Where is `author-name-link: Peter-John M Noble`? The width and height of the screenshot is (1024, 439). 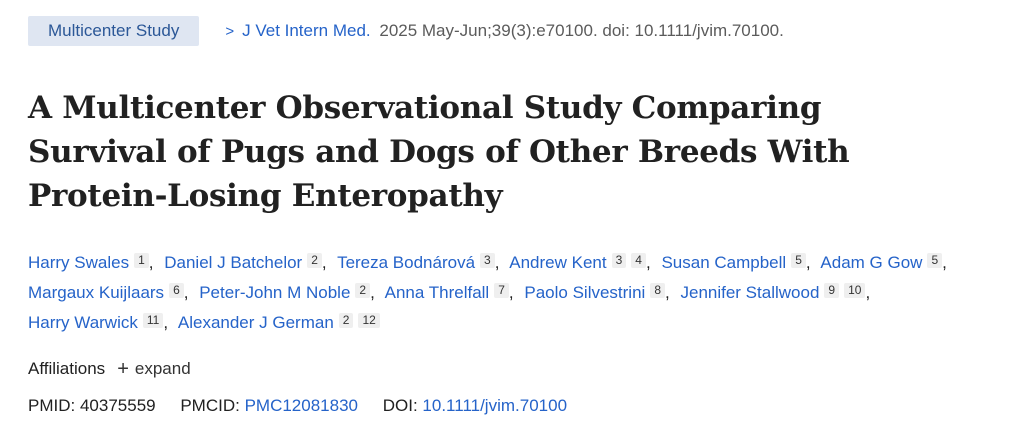 author-name-link: Peter-John M Noble is located at coordinates (275, 292).